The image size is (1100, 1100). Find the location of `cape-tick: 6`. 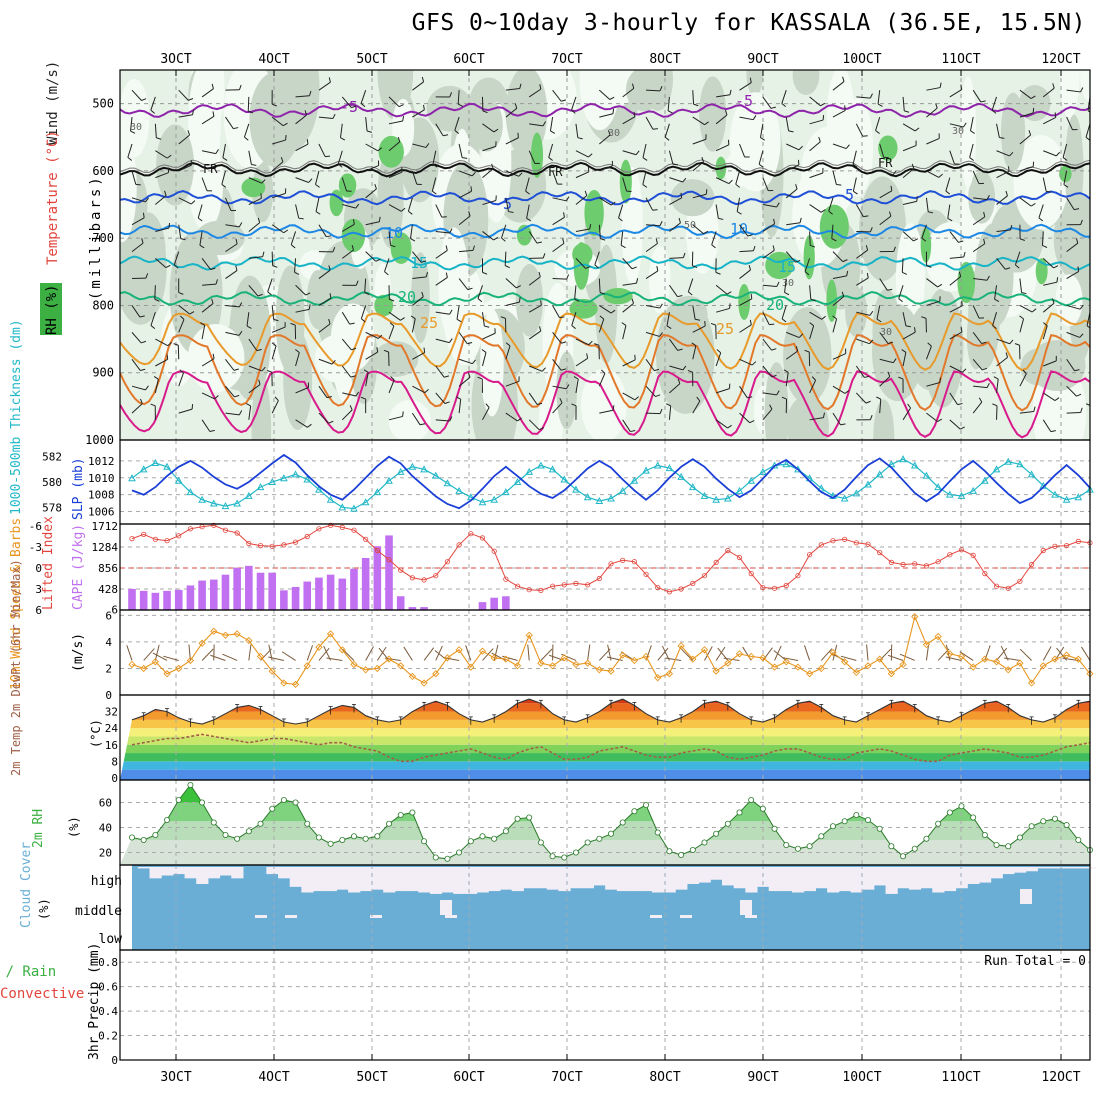

cape-tick: 6 is located at coordinates (114, 610).